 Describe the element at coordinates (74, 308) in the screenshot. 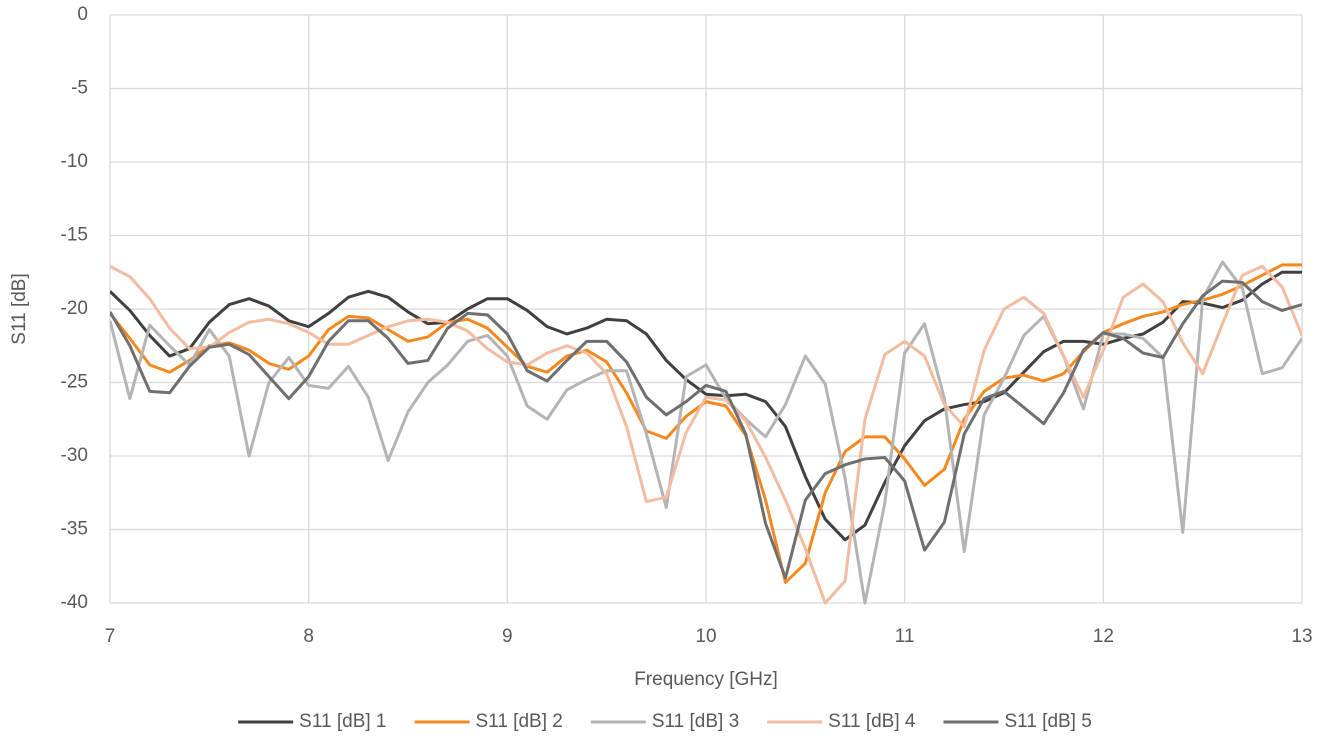

I see `y-tick-label: -20` at that location.